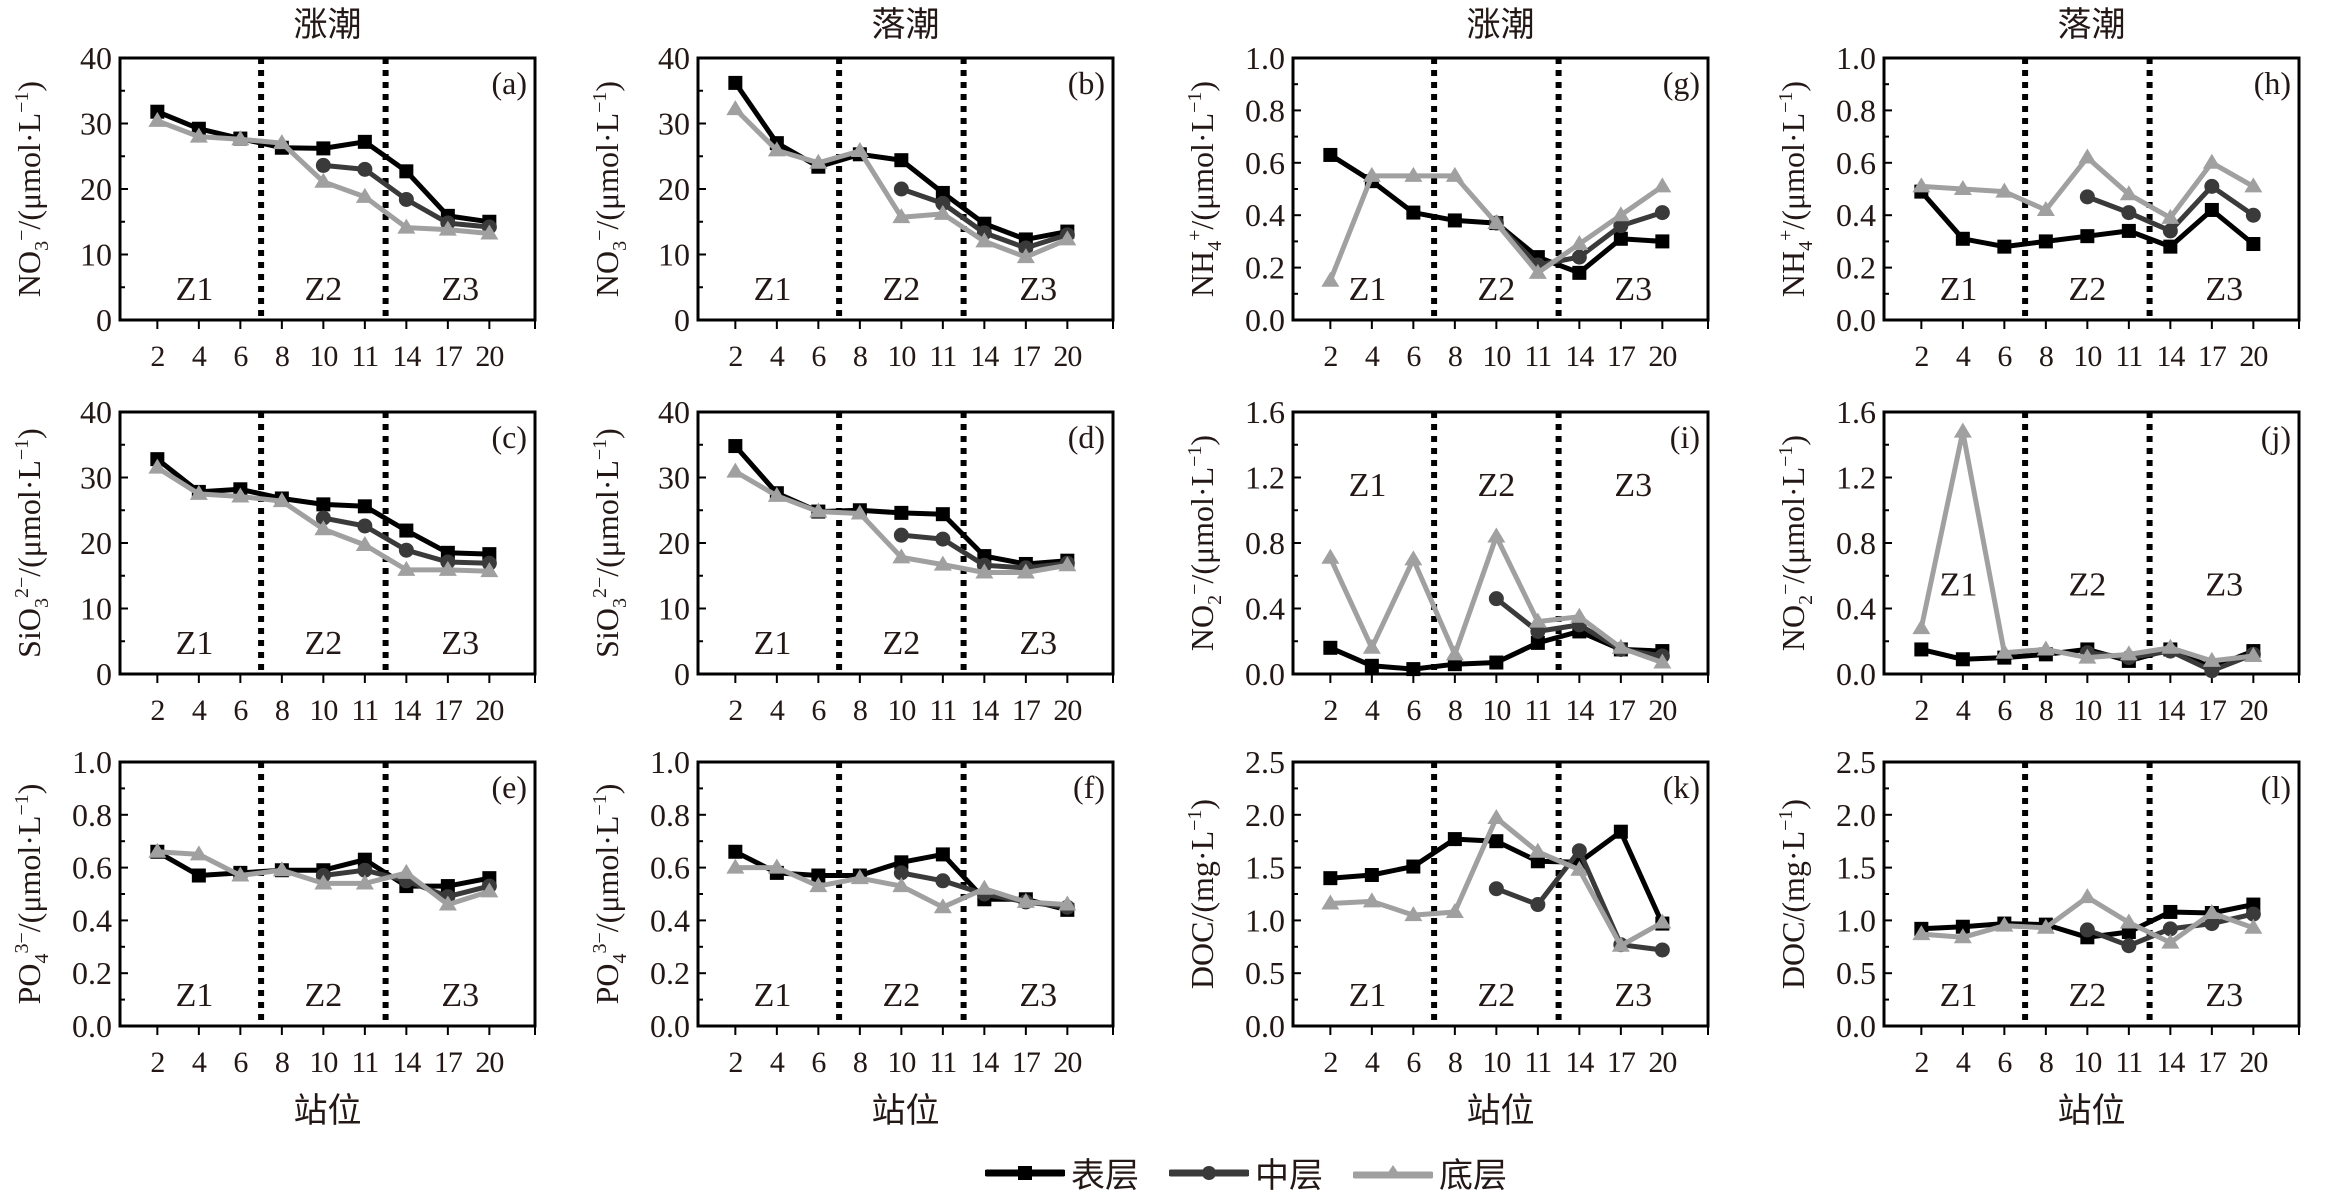 The image size is (2338, 1197). I want to click on zone-label: Z2, so click(323, 995).